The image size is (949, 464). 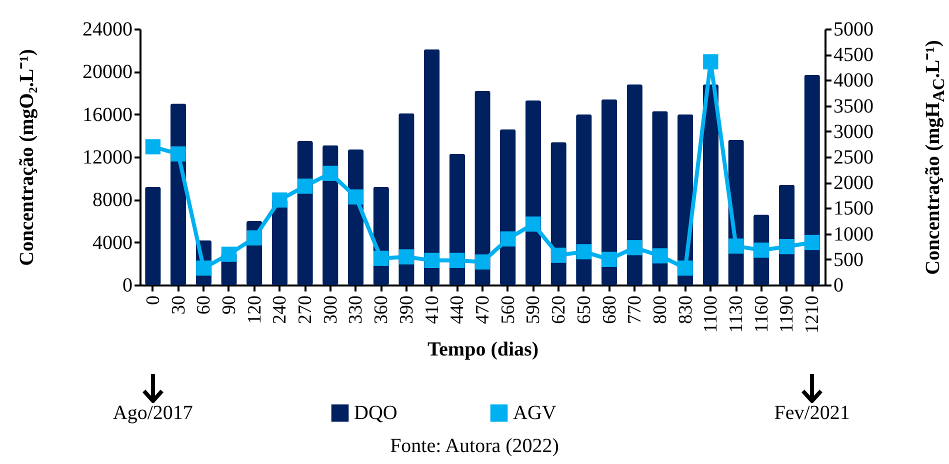 What do you see at coordinates (609, 310) in the screenshot?
I see `x-tick-label: 680` at bounding box center [609, 310].